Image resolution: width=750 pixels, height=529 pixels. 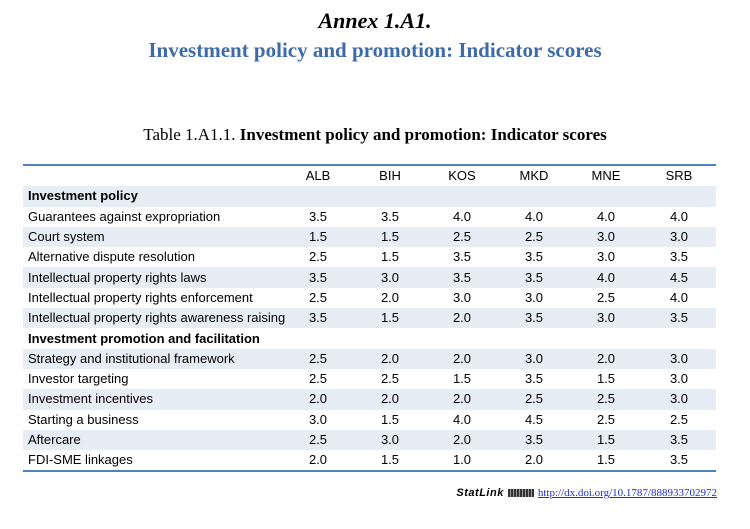 What do you see at coordinates (80, 460) in the screenshot?
I see `row-label: FDI-SME linkages` at bounding box center [80, 460].